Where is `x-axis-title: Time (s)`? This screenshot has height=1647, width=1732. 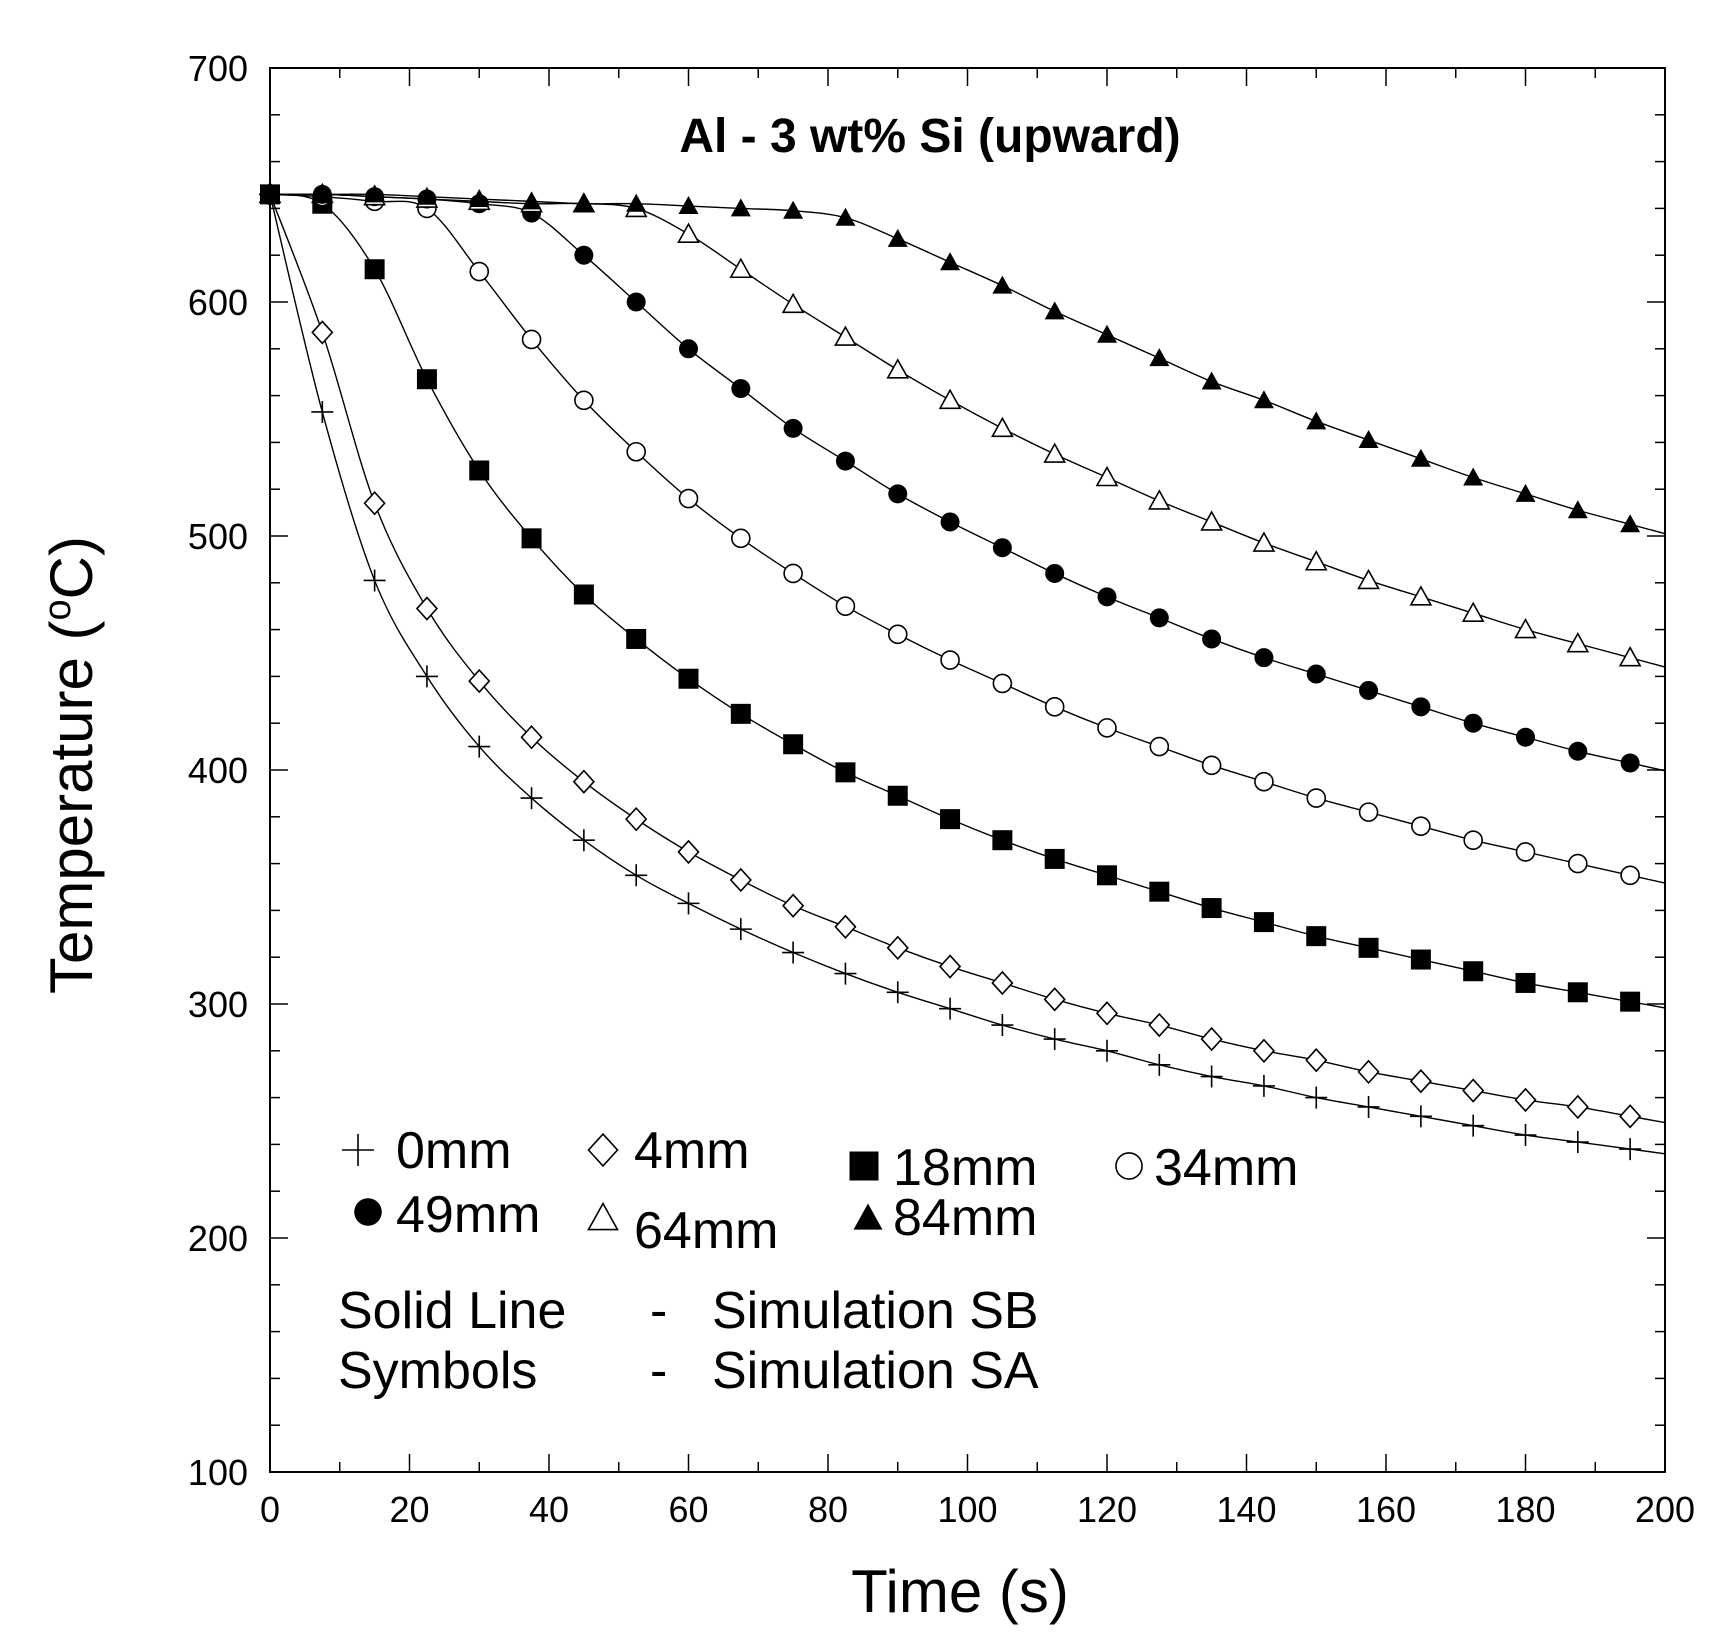 x-axis-title: Time (s) is located at coordinates (960, 1591).